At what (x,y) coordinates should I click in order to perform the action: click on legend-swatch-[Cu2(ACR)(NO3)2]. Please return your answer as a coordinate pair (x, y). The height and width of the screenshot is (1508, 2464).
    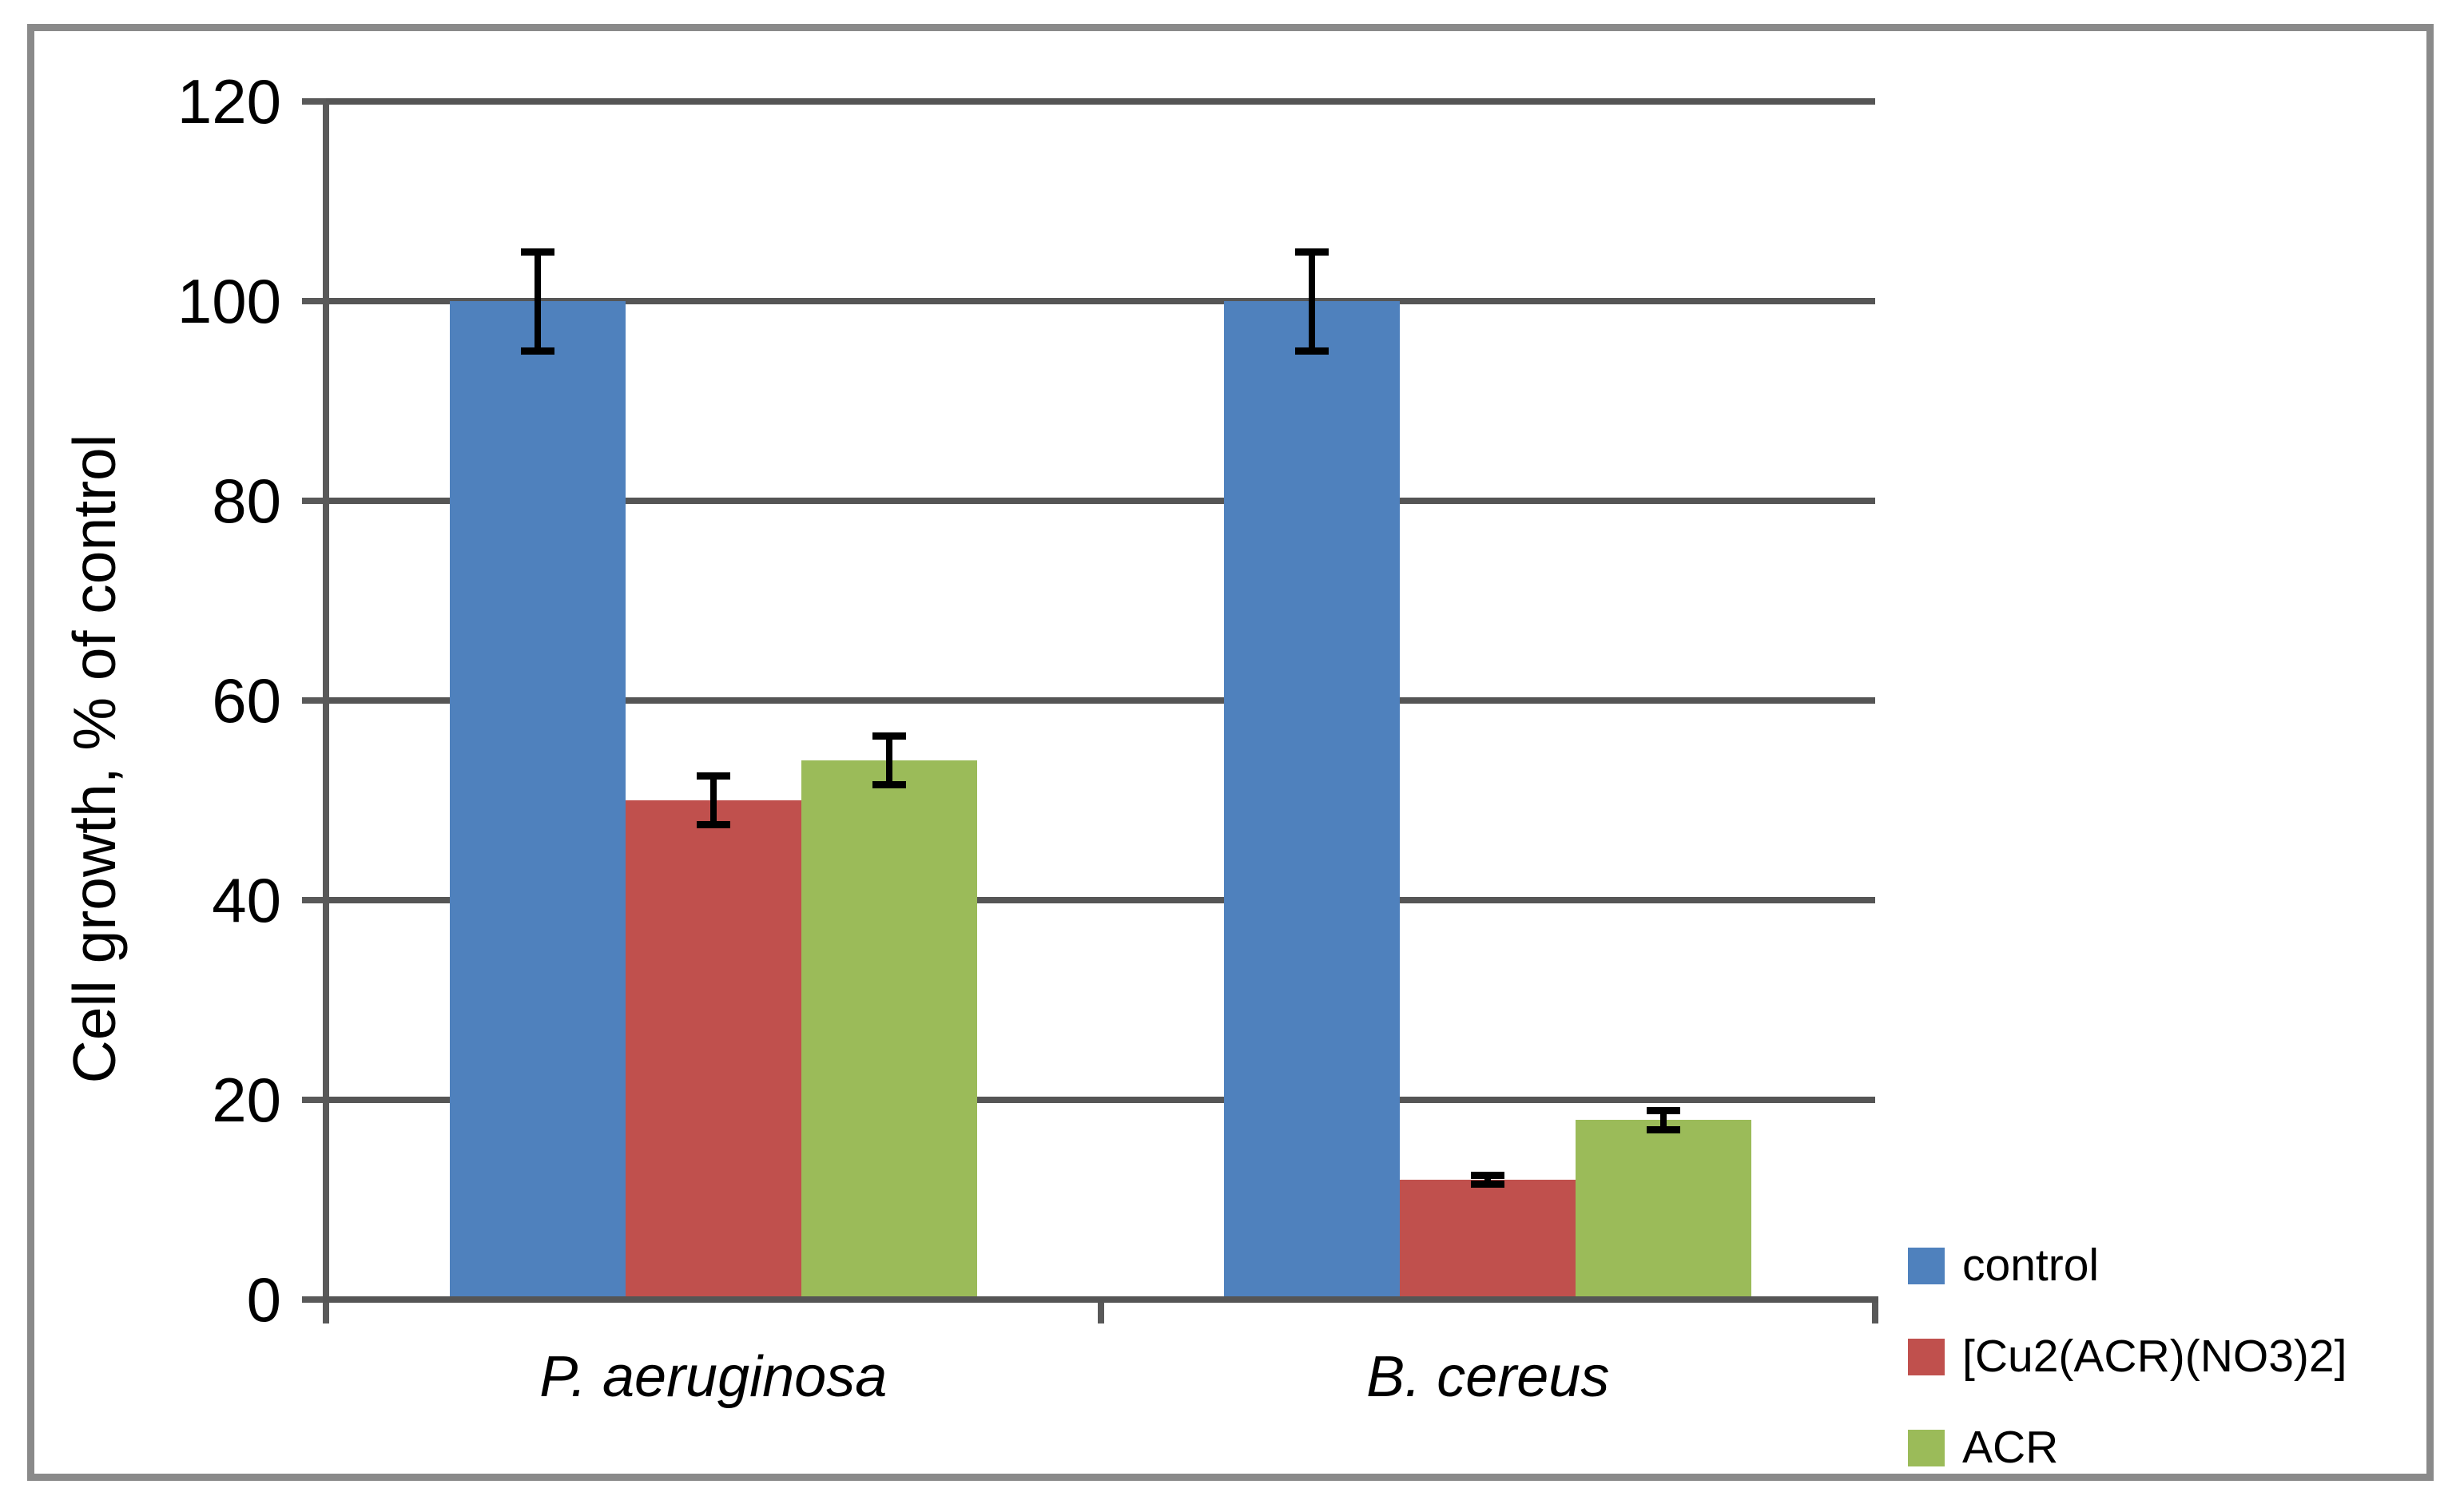
    Looking at the image, I should click on (1927, 1356).